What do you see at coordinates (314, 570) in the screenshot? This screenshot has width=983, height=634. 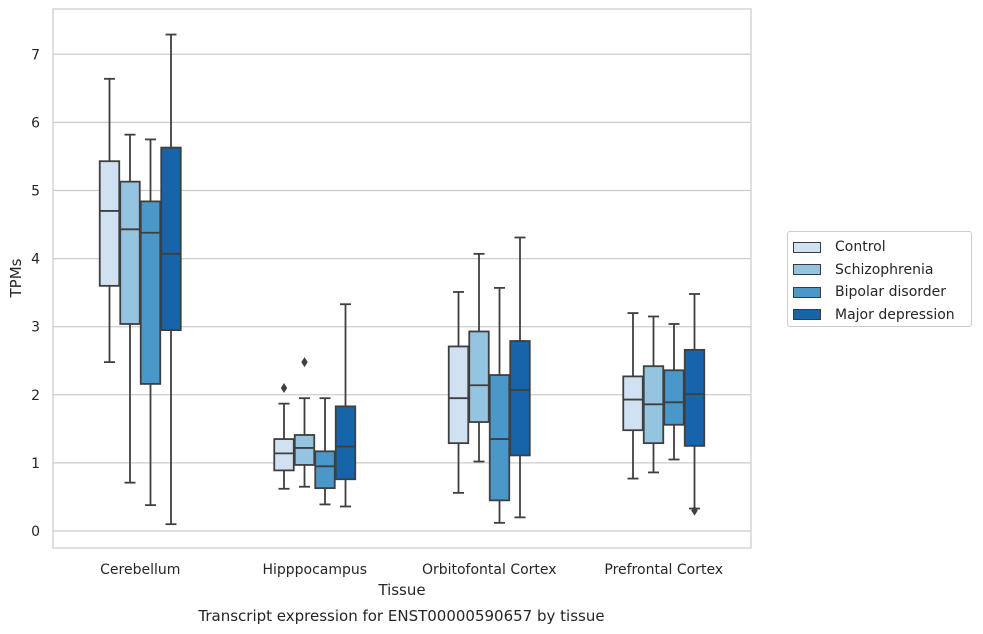 I see `x-tick-label: Hipppocampus` at bounding box center [314, 570].